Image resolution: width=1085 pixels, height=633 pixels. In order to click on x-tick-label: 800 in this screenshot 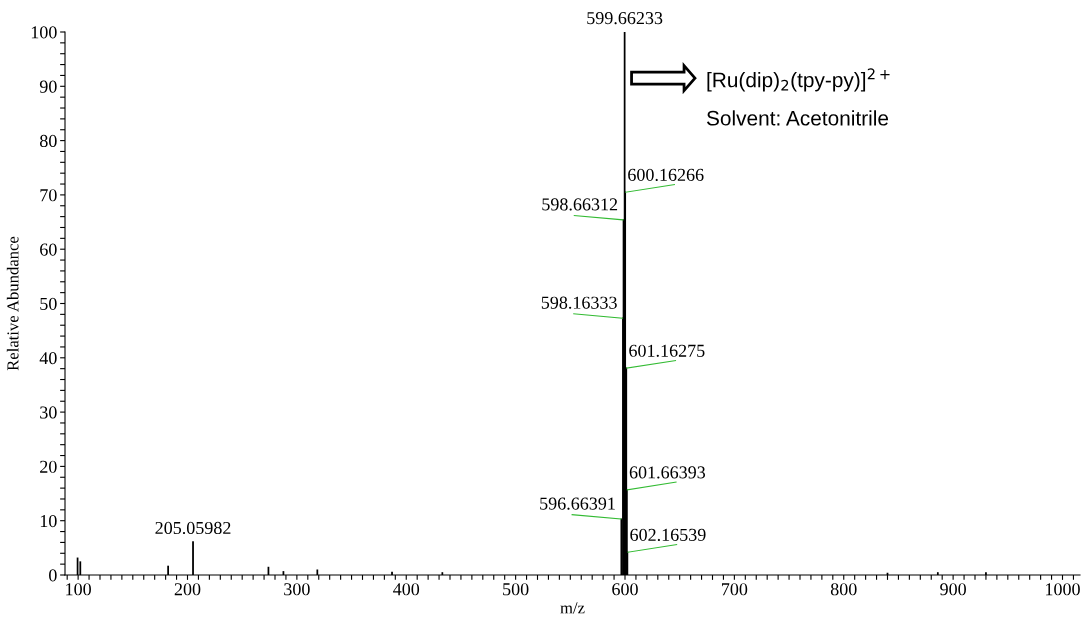, I will do `click(843, 589)`.